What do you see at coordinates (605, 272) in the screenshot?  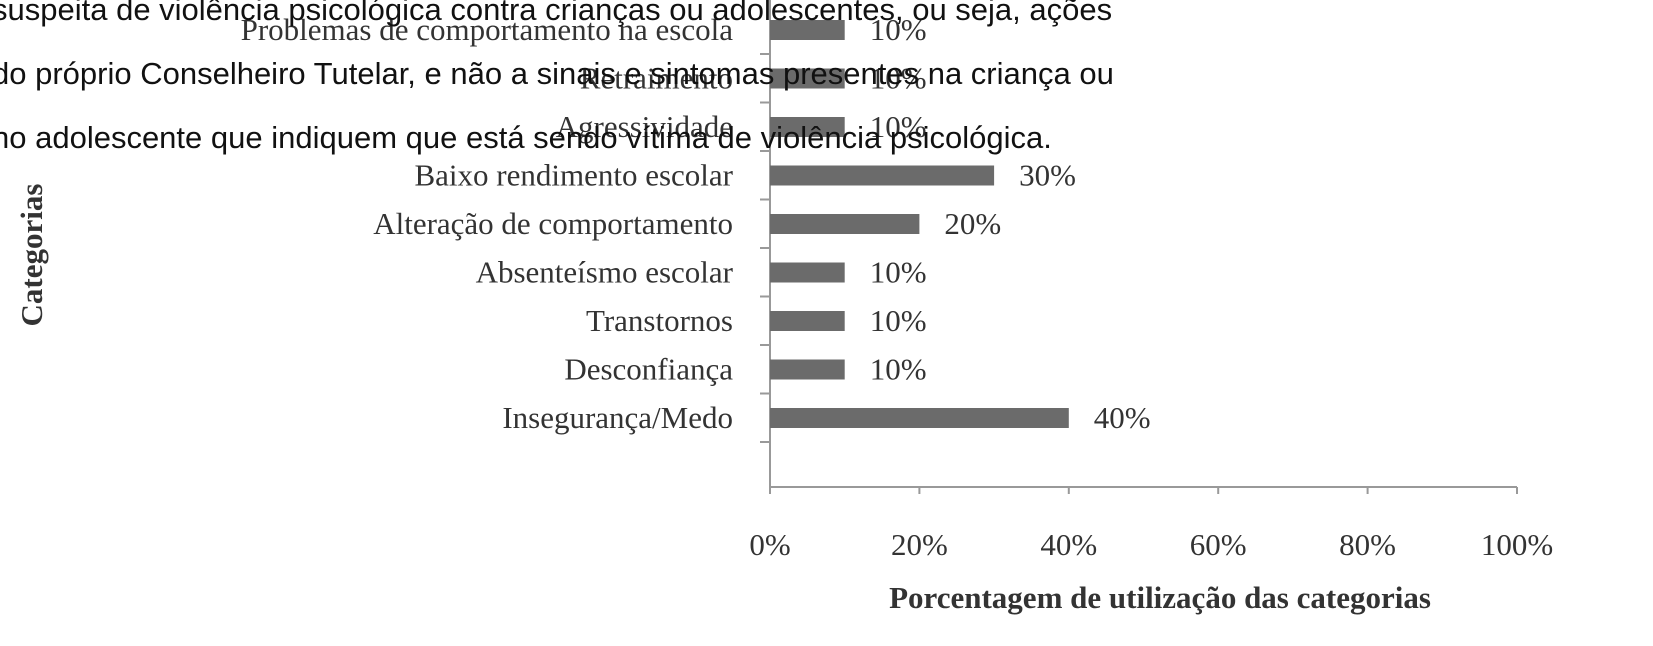 I see `y-tick-label: Absenteísmo escolar` at bounding box center [605, 272].